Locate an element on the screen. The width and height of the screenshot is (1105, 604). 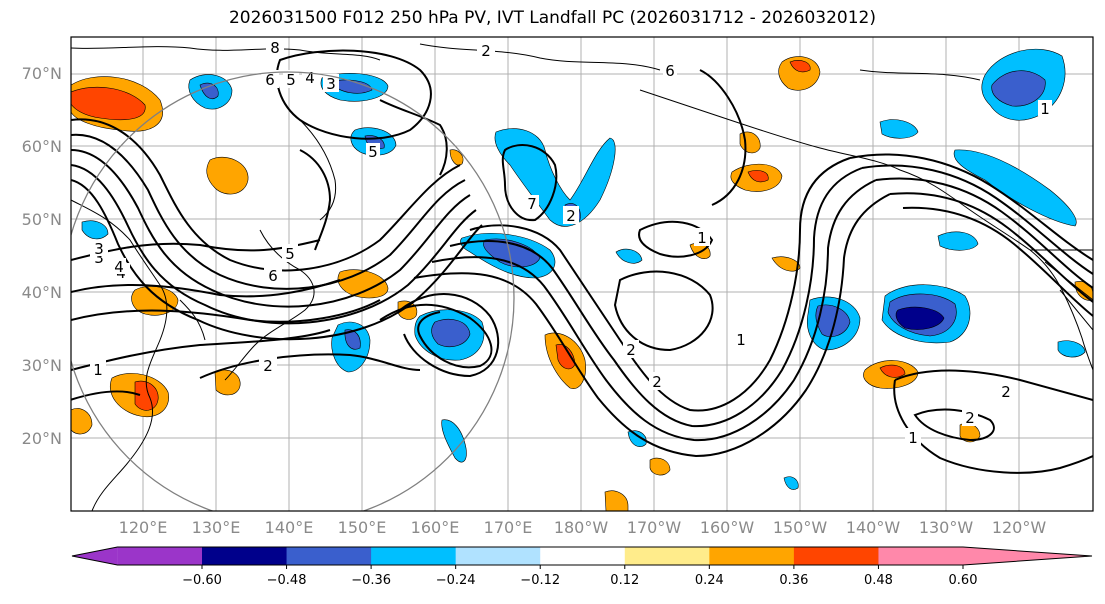
colorbar-tick-label: 0.24 is located at coordinates (709, 580).